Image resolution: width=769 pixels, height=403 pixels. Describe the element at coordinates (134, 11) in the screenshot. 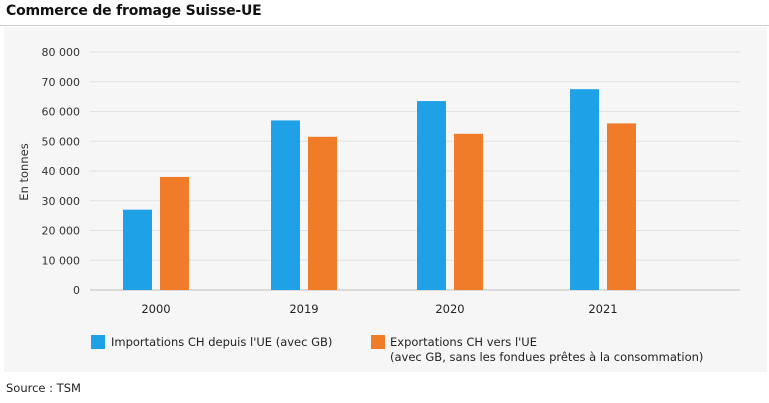

I see `chart-title: Commerce de fromage Suisse-UE` at that location.